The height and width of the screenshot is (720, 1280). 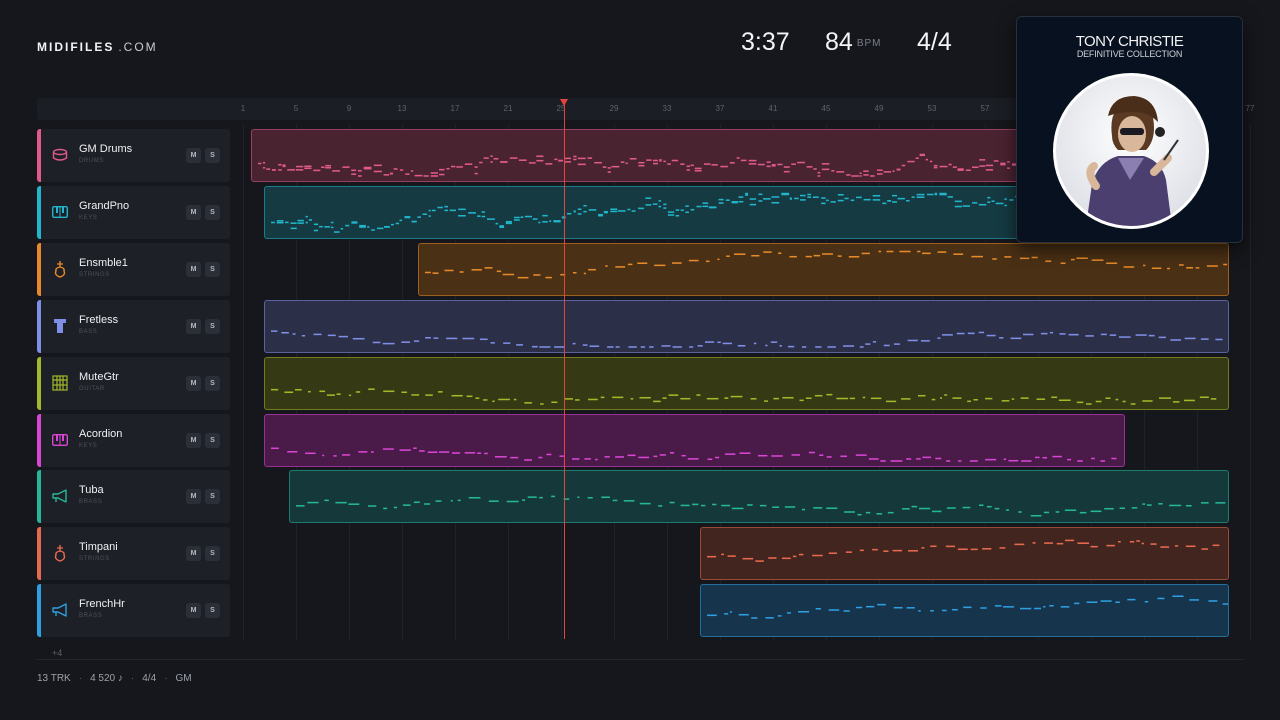 I want to click on track-row: Fretless BASS M S, so click(x=640, y=326).